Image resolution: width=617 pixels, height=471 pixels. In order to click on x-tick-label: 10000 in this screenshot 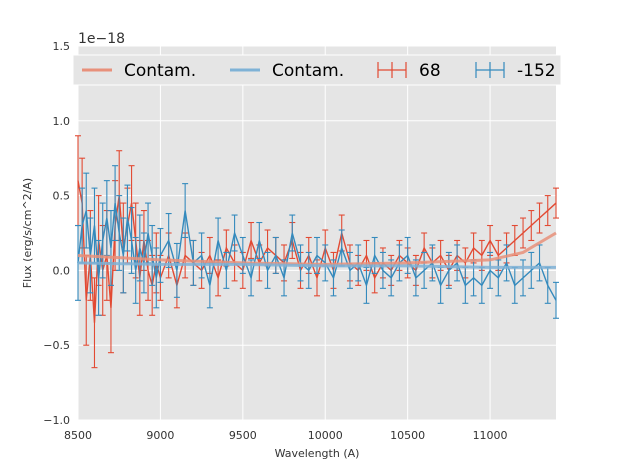, I will do `click(325, 435)`.